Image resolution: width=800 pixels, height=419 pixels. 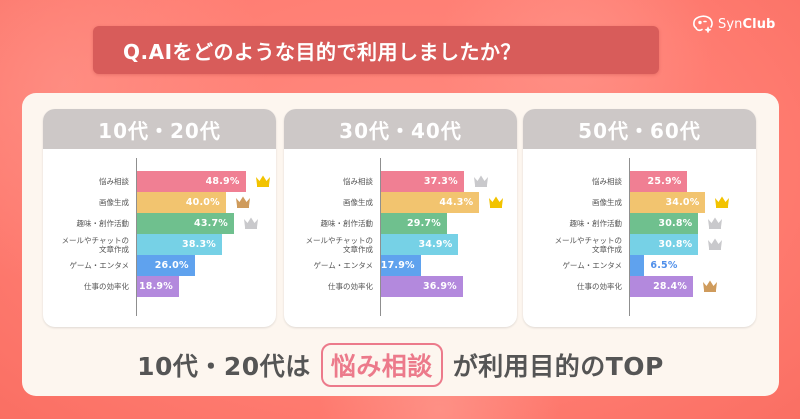 I want to click on bar-value-label: 36.9%, so click(x=439, y=286).